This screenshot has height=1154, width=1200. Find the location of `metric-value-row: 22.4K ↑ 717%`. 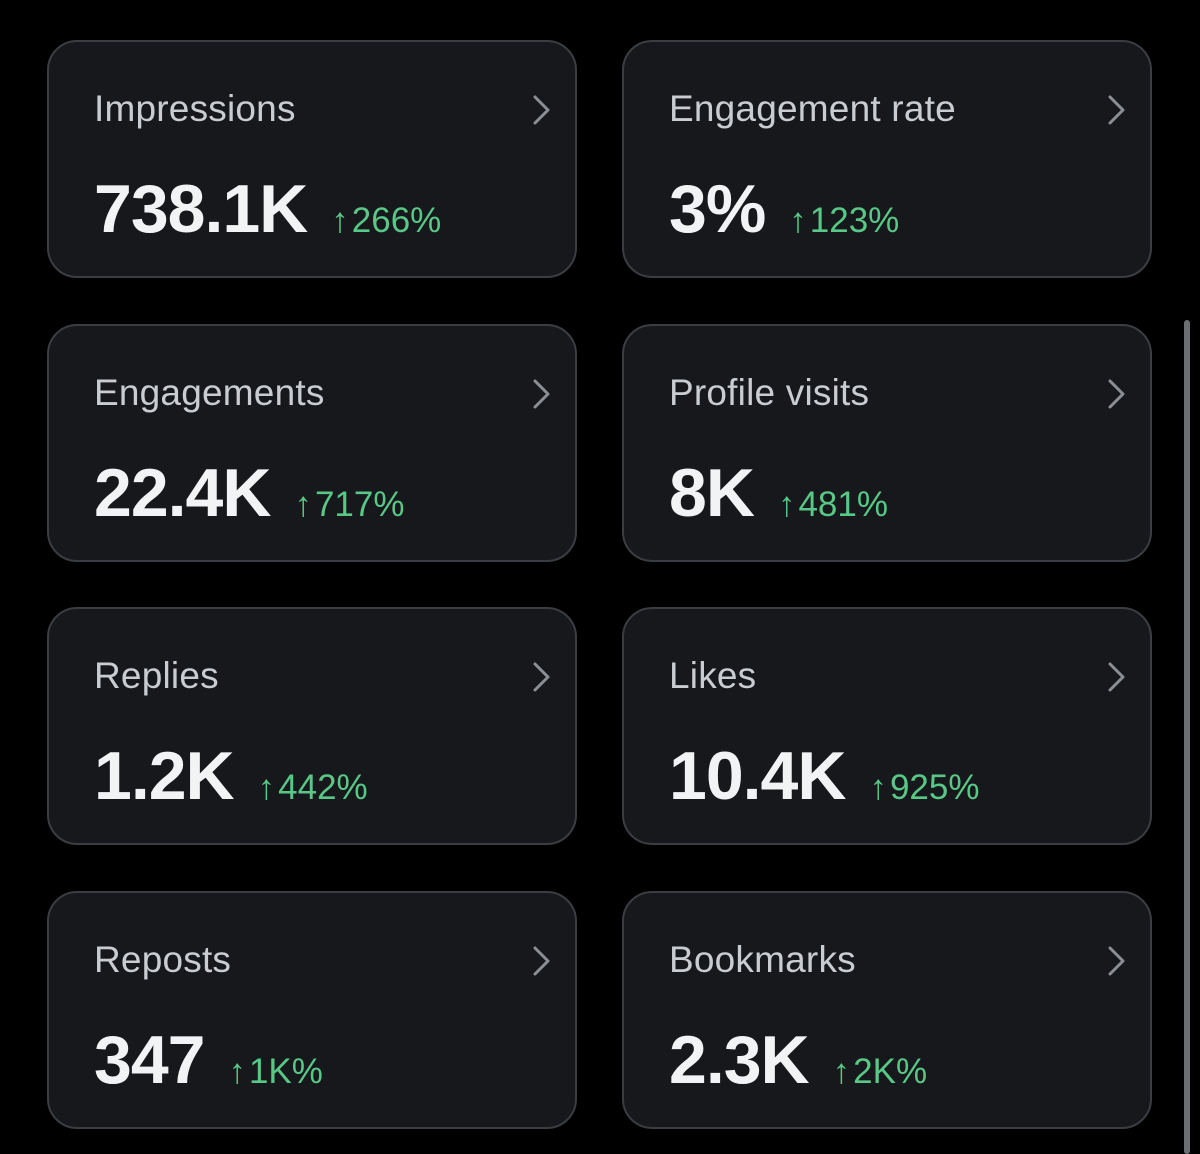

metric-value-row: 22.4K ↑ 717% is located at coordinates (249, 493).